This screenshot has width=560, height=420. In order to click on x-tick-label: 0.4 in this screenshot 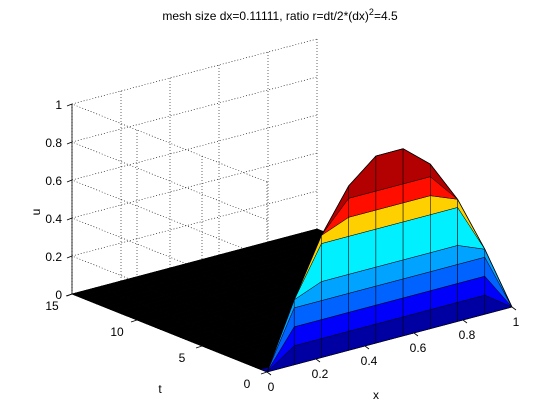, I will do `click(369, 361)`.